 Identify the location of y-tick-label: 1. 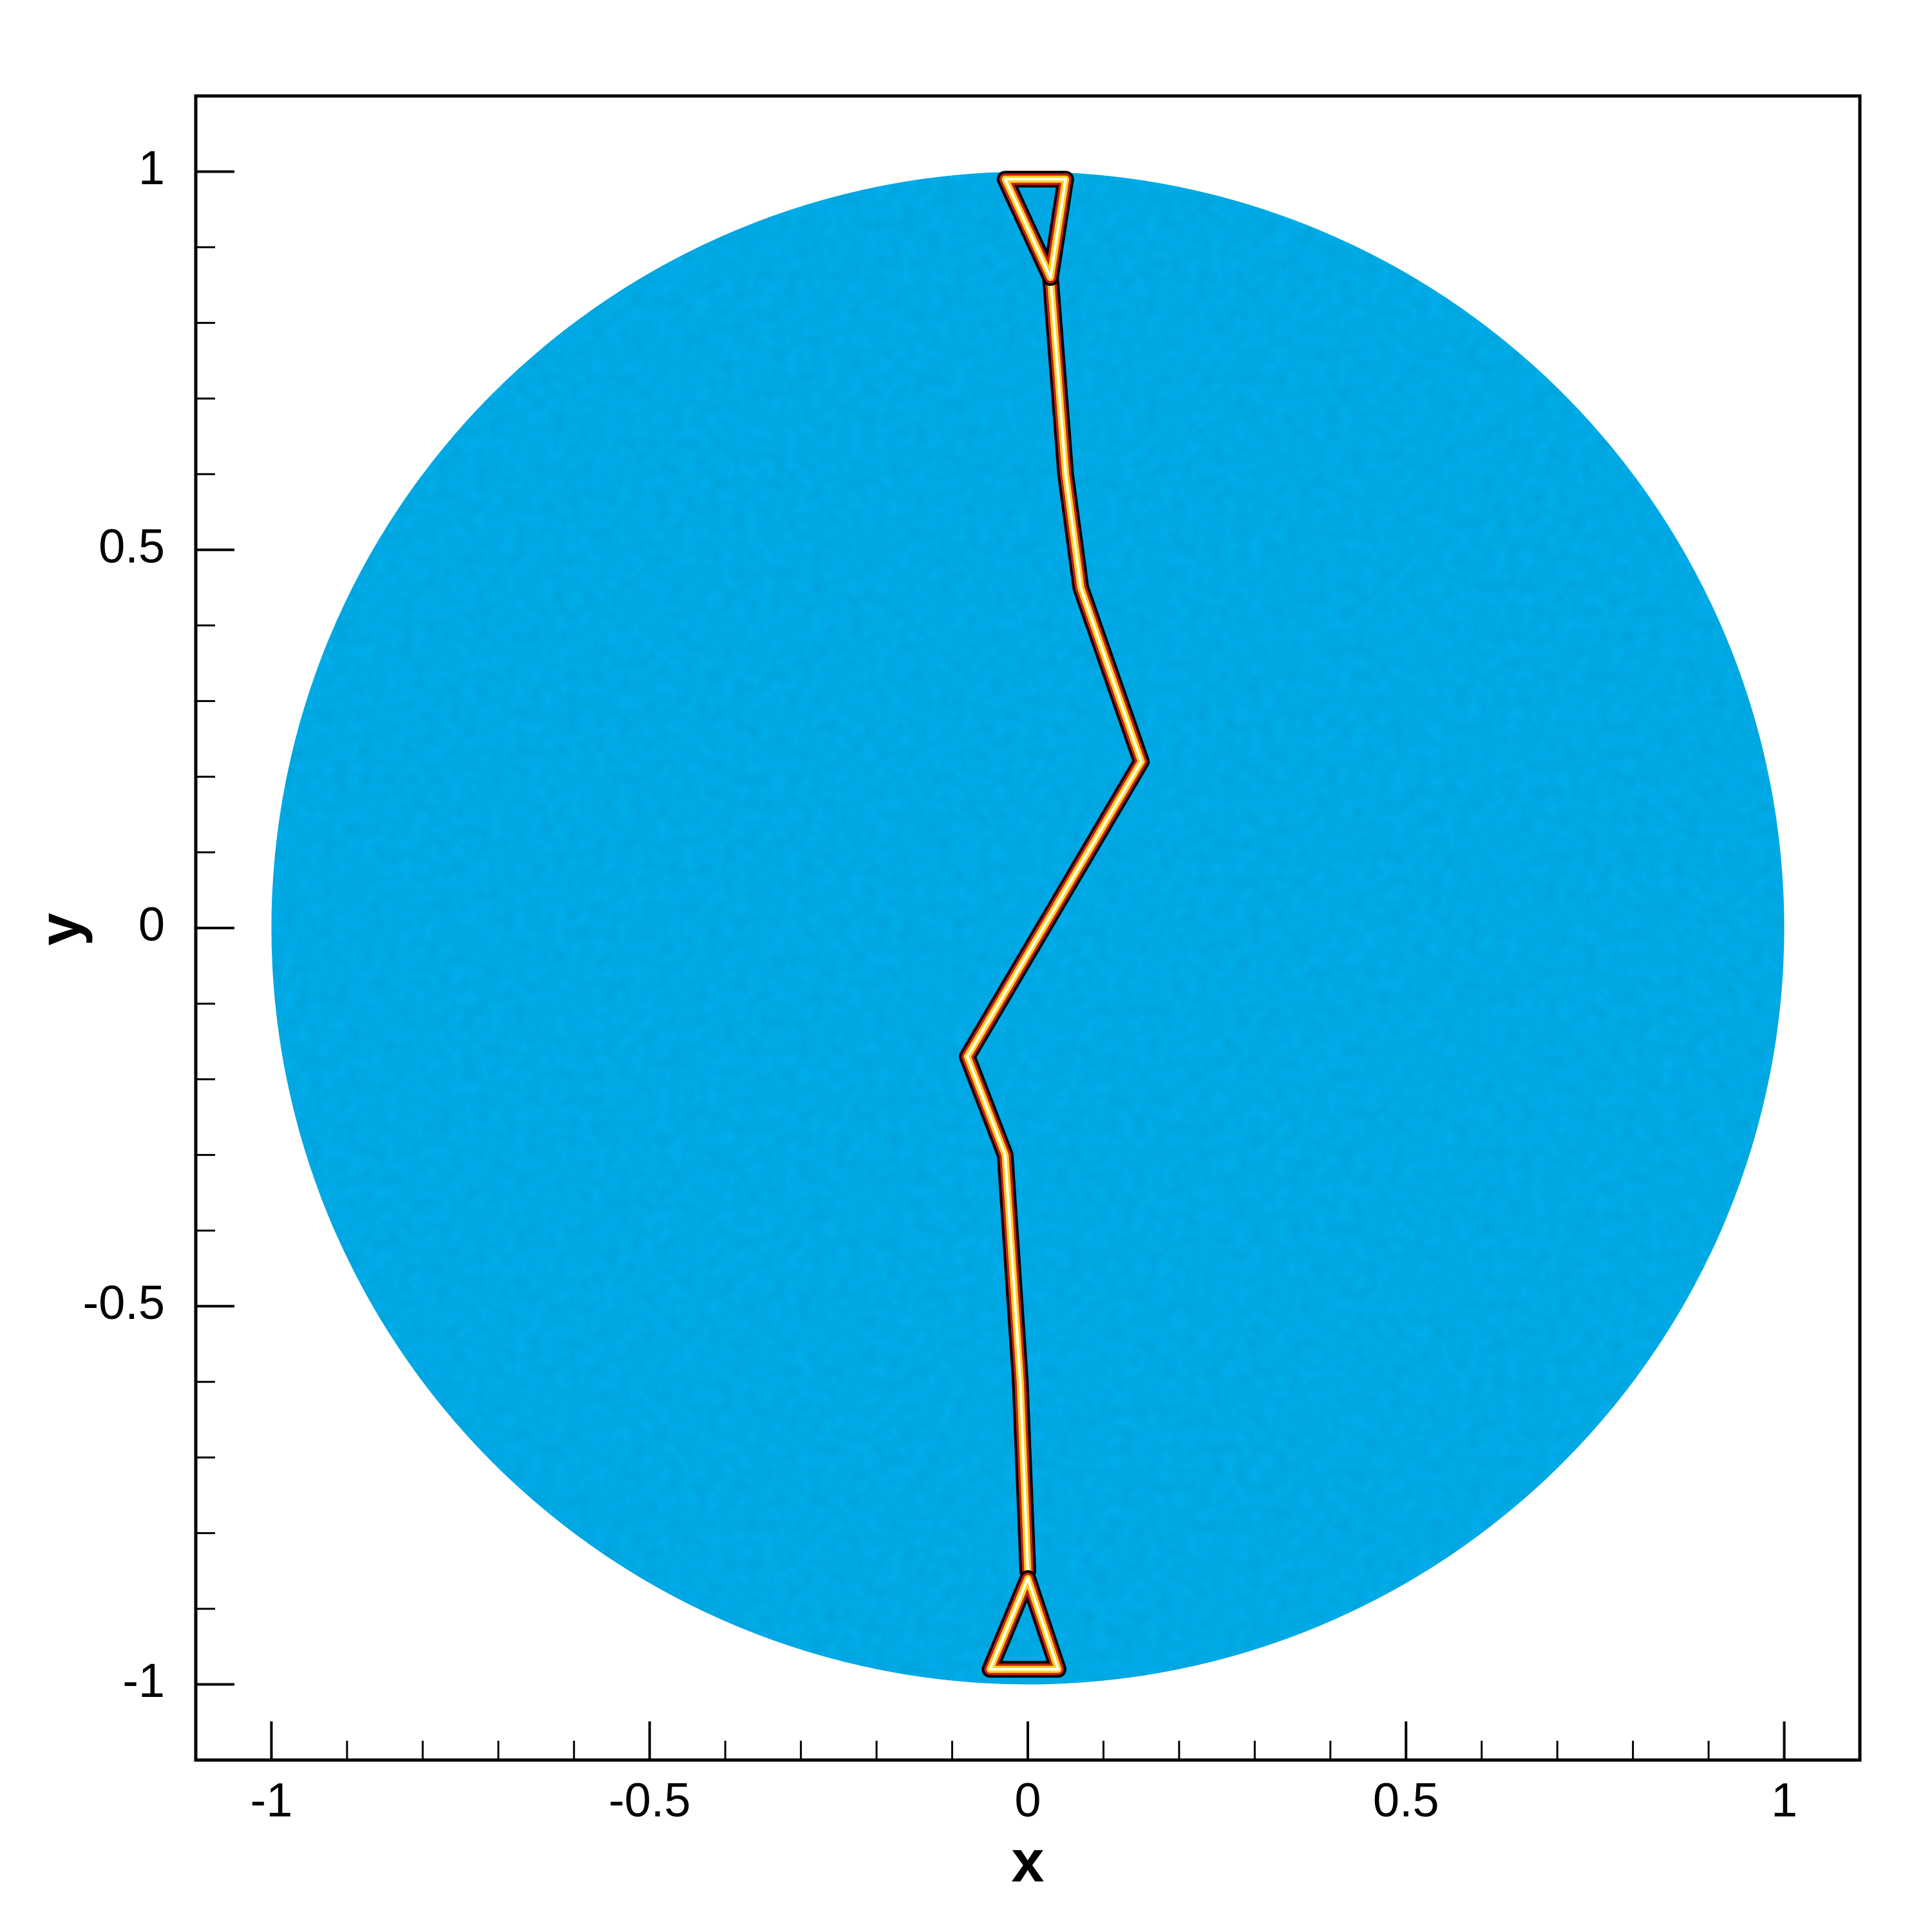
(151, 167).